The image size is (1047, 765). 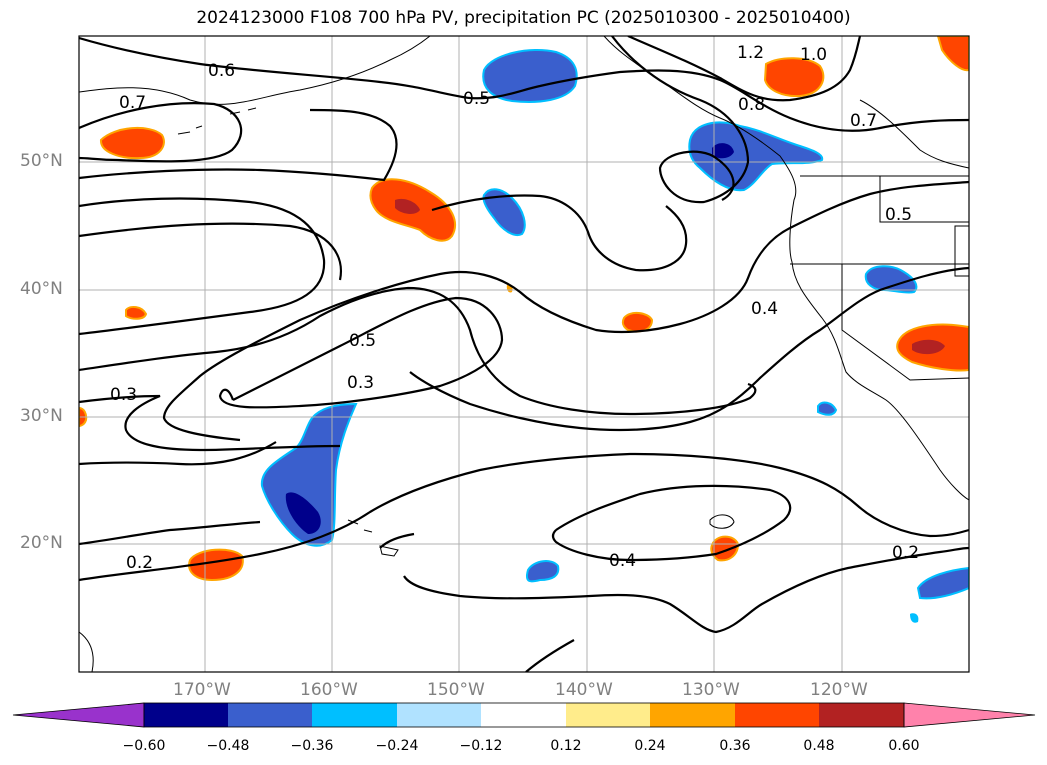 What do you see at coordinates (650, 746) in the screenshot?
I see `colorbar-tick-label: 0.24` at bounding box center [650, 746].